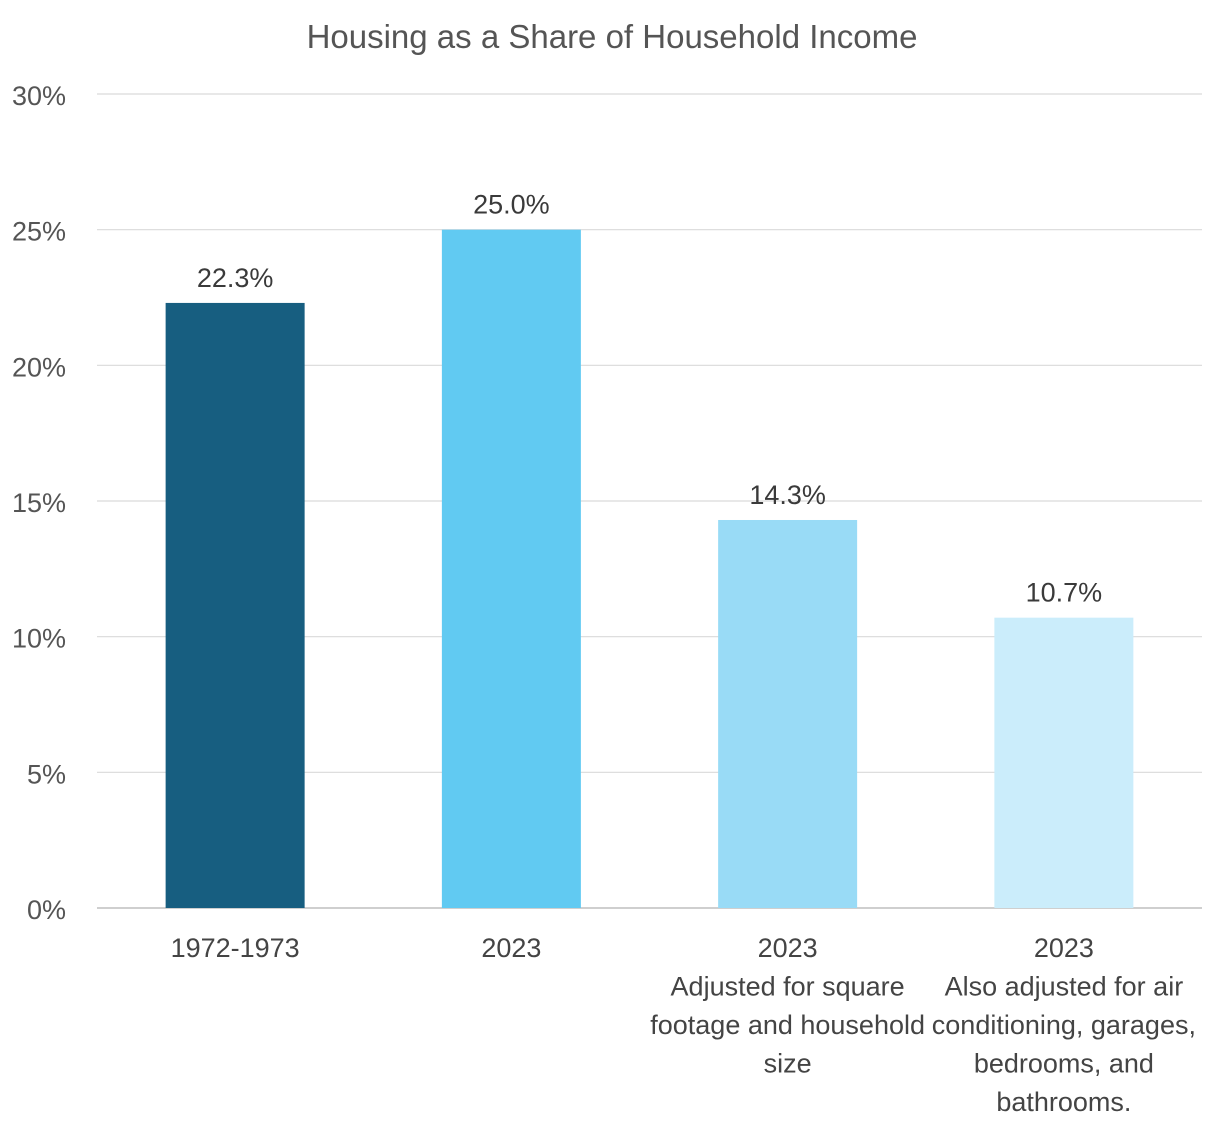 This screenshot has height=1134, width=1224. I want to click on data-label: 10.7%, so click(1064, 593).